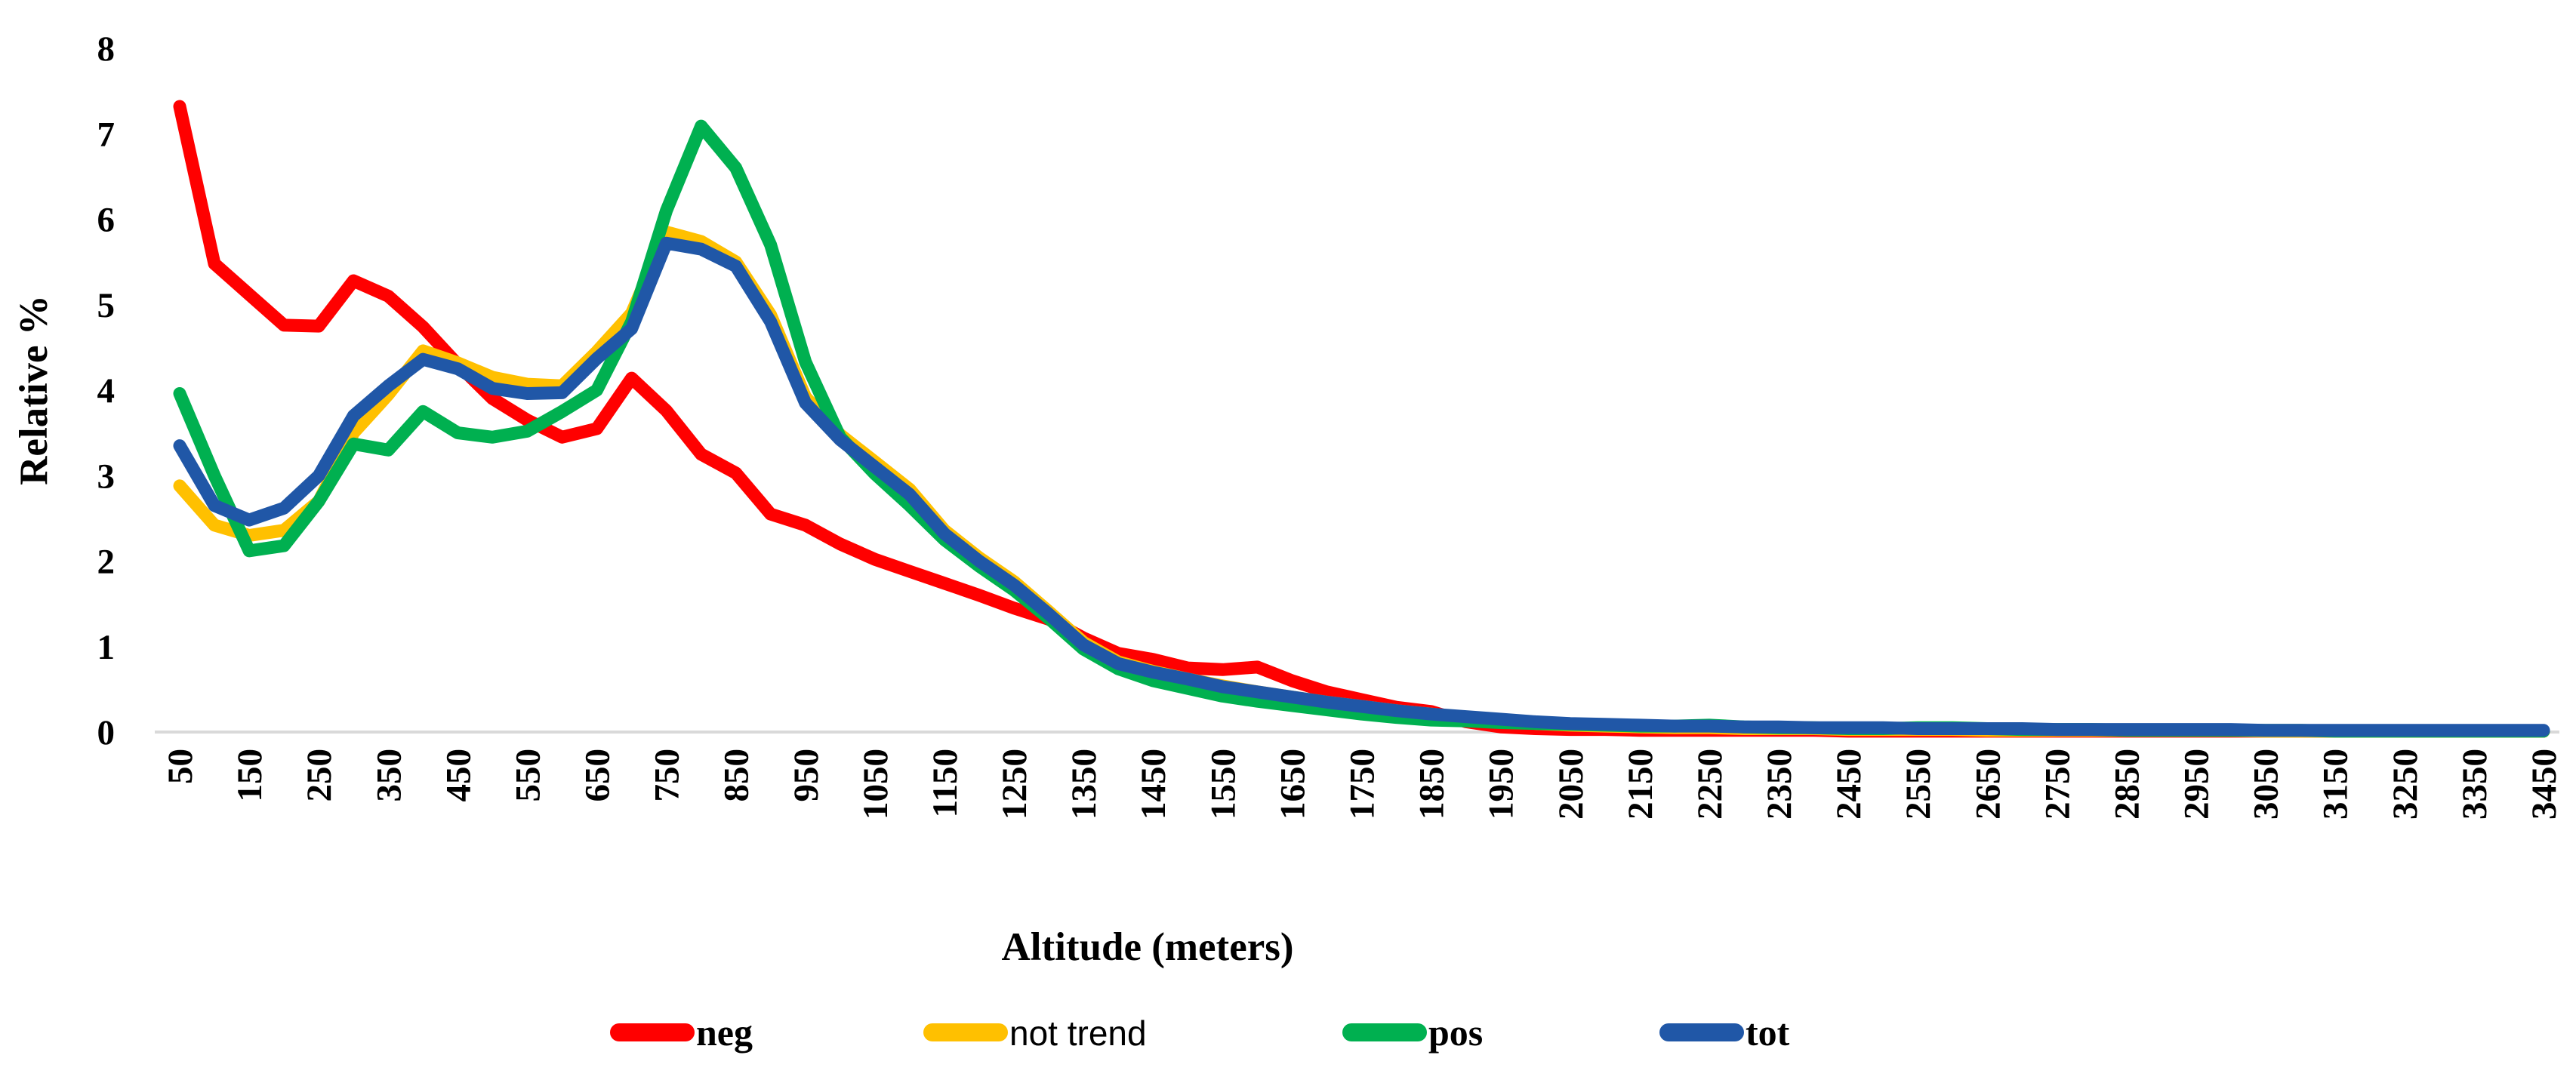 This screenshot has height=1089, width=2576. What do you see at coordinates (1918, 784) in the screenshot?
I see `x-tick-label: 2550` at bounding box center [1918, 784].